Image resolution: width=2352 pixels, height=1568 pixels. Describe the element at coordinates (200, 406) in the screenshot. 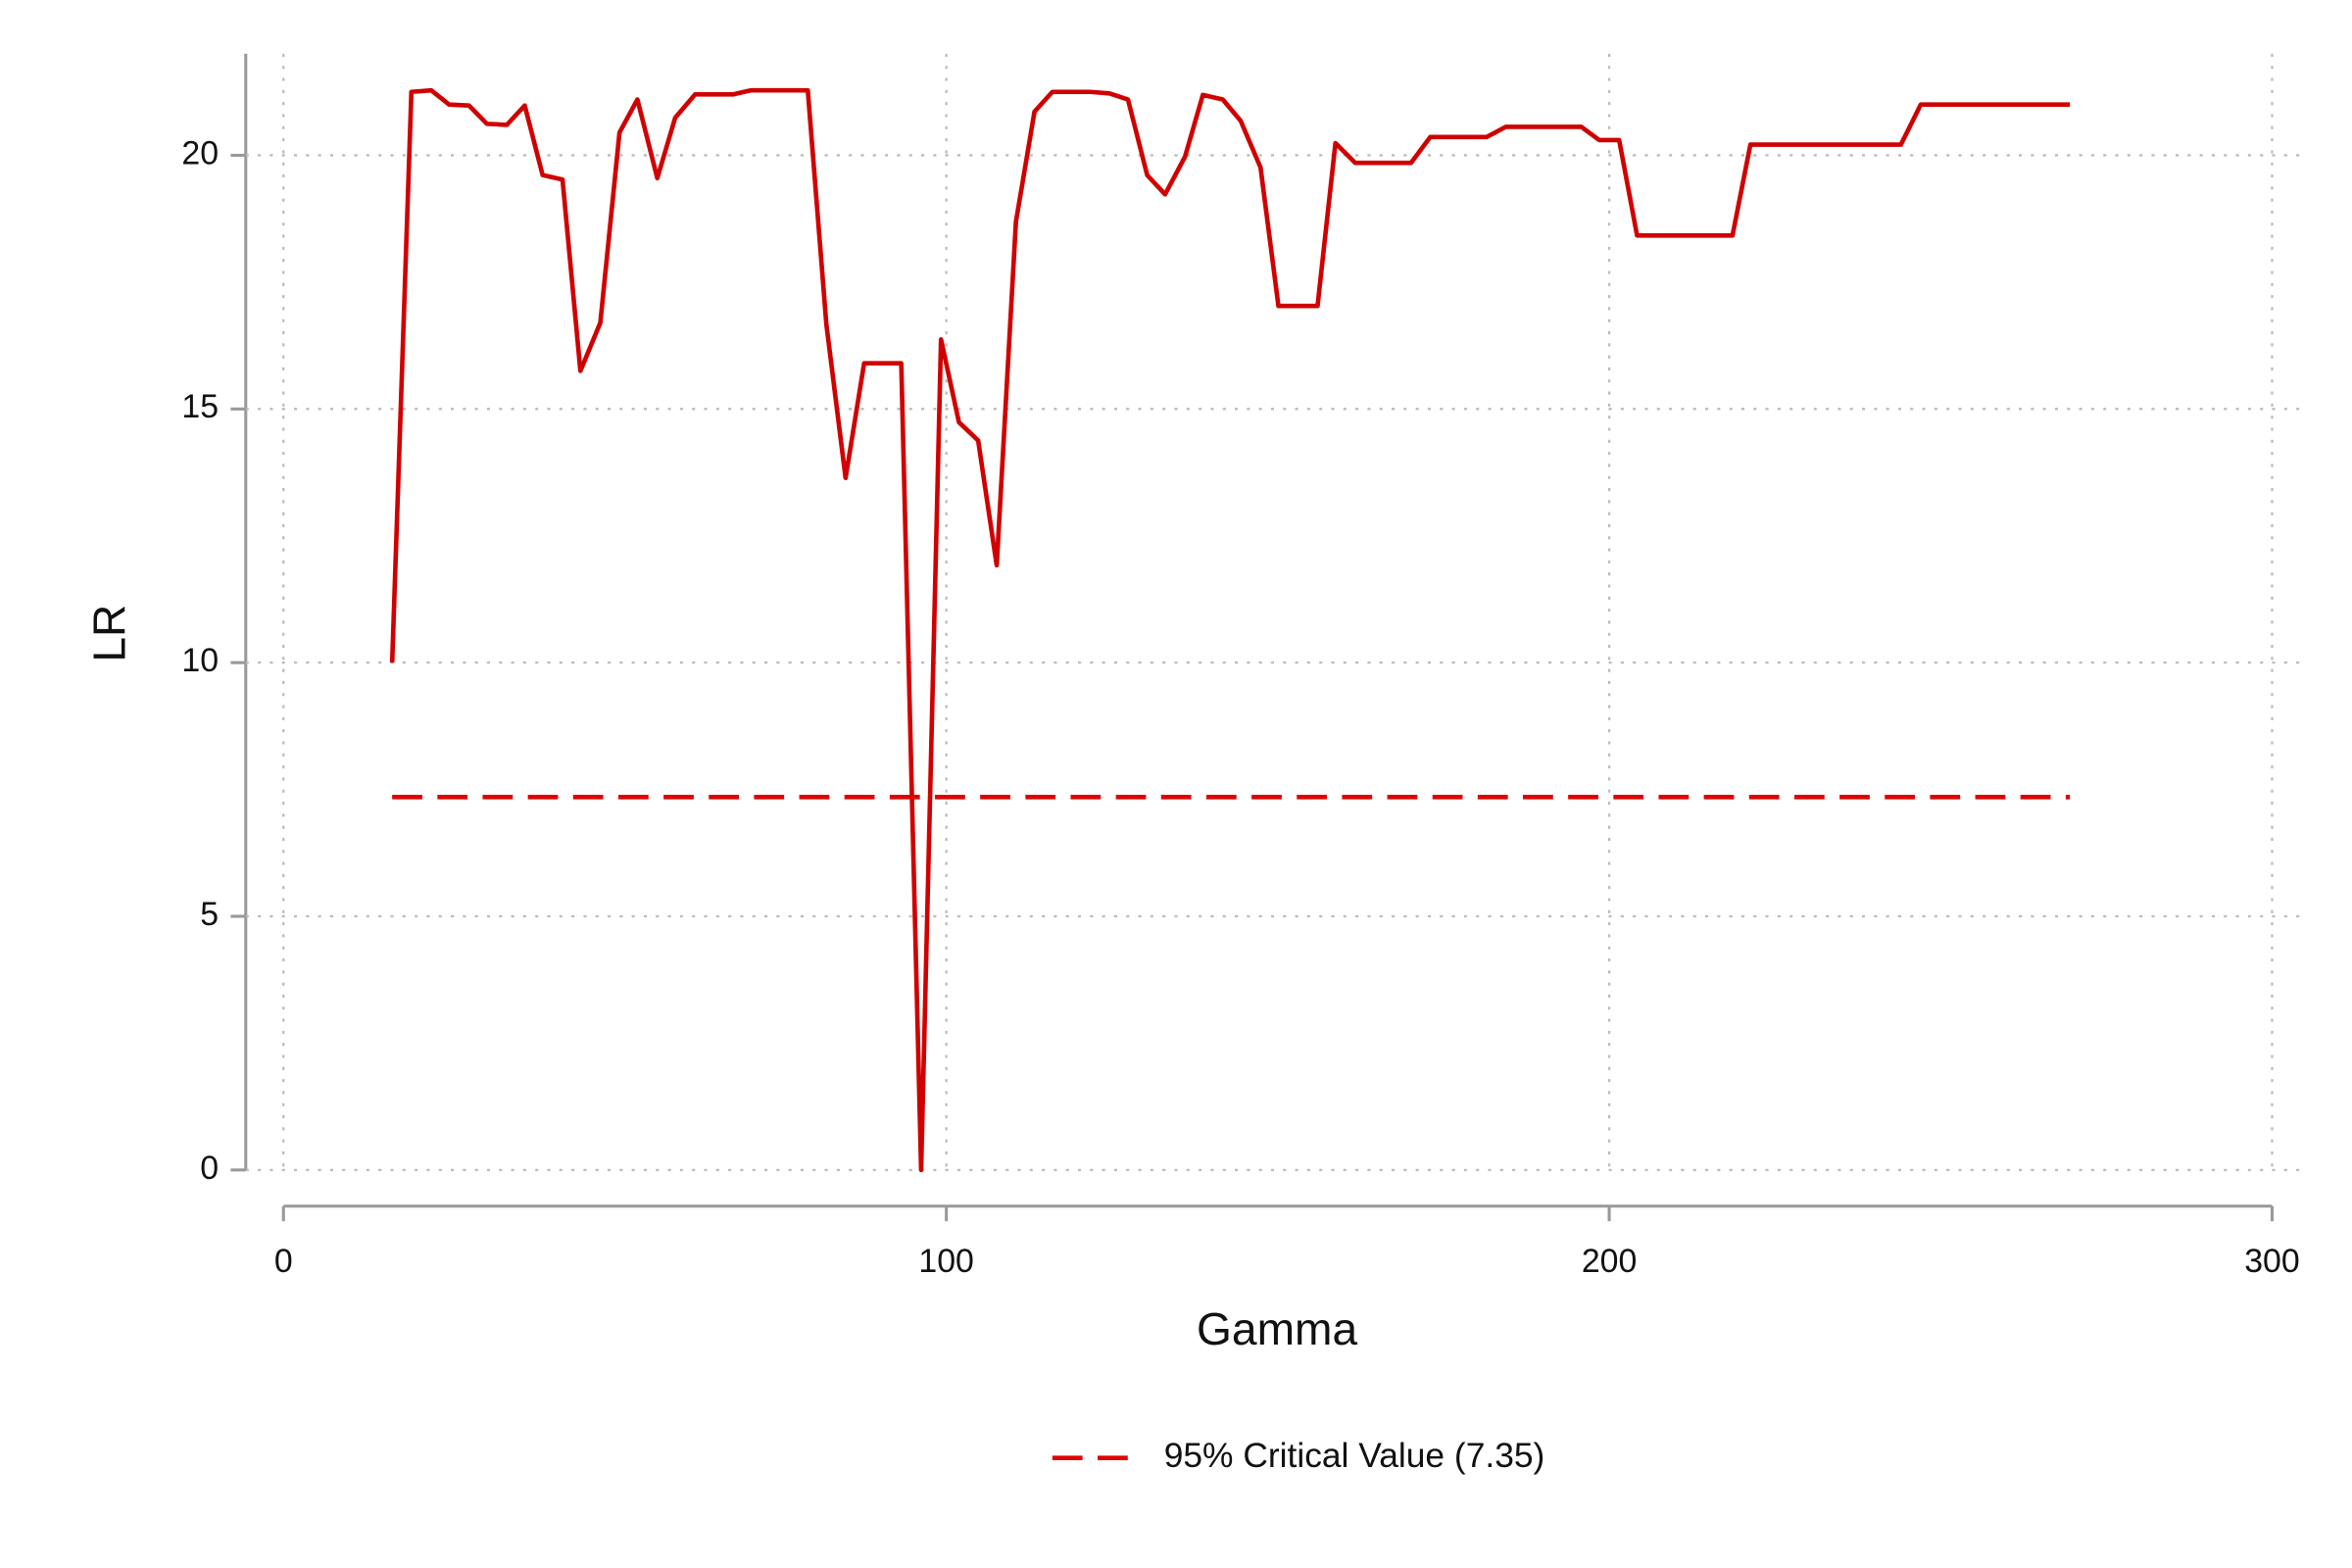

I see `y-tick-label: 15` at that location.